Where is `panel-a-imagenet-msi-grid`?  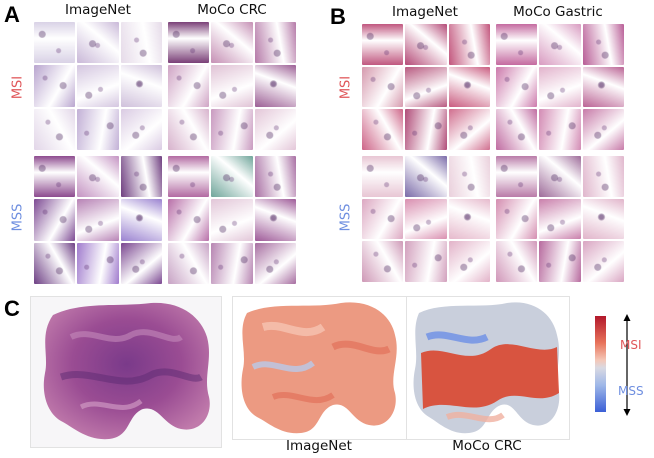 panel-a-imagenet-msi-grid is located at coordinates (98, 86).